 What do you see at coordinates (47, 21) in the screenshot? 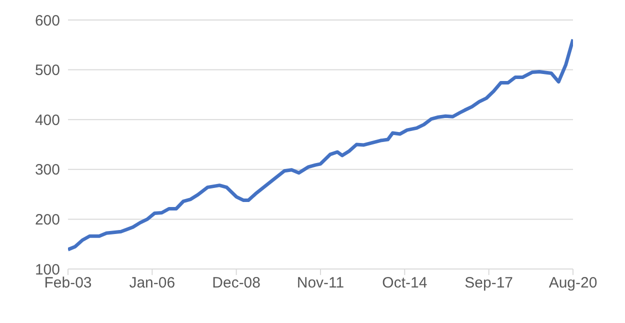
I see `y-tick-label: 600` at bounding box center [47, 21].